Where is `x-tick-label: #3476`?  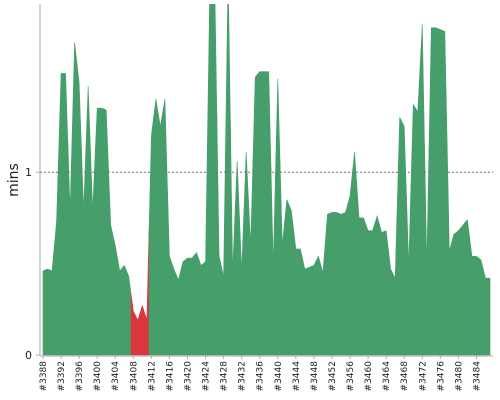 x-tick-label: #3476 is located at coordinates (441, 376).